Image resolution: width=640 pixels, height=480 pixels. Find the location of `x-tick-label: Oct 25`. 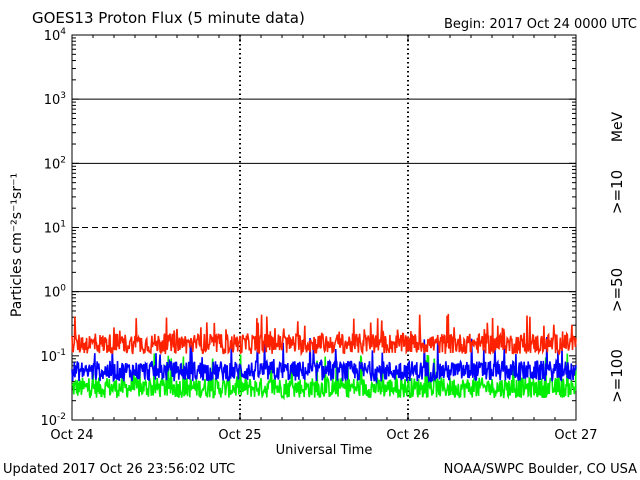

x-tick-label: Oct 25 is located at coordinates (239, 435).